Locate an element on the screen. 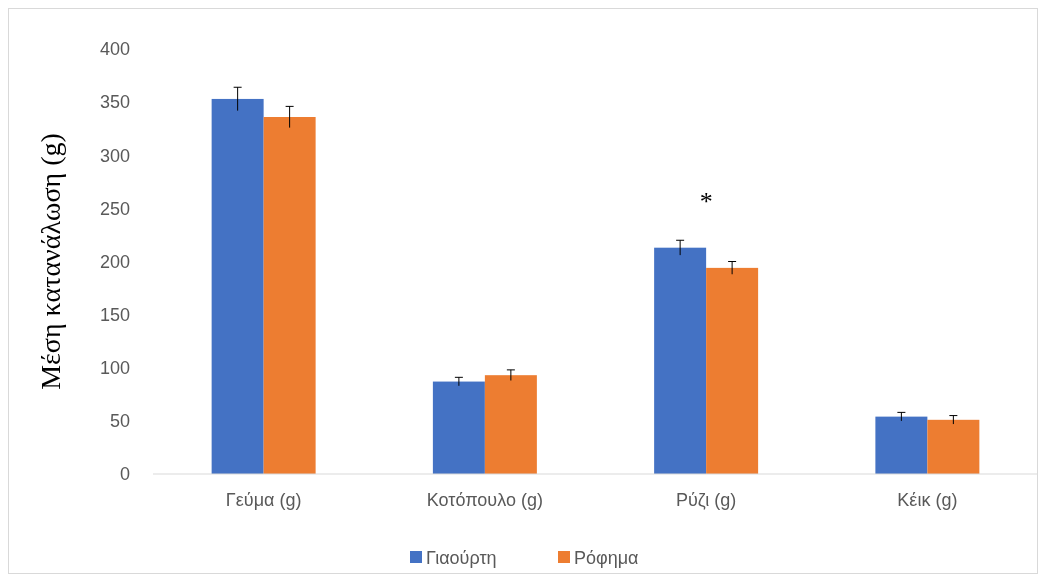 The width and height of the screenshot is (1046, 582). y-axis-title: Μέση κατανάλωση (g) is located at coordinates (50, 261).